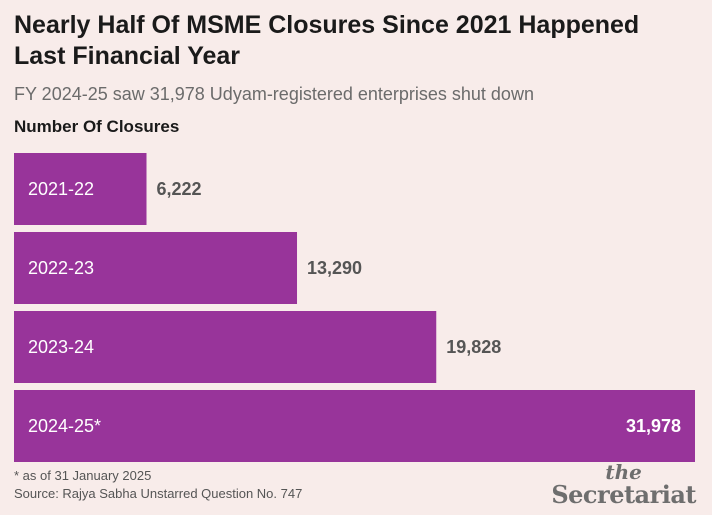 The width and height of the screenshot is (712, 515). What do you see at coordinates (61, 347) in the screenshot?
I see `category-label: 2023-24` at bounding box center [61, 347].